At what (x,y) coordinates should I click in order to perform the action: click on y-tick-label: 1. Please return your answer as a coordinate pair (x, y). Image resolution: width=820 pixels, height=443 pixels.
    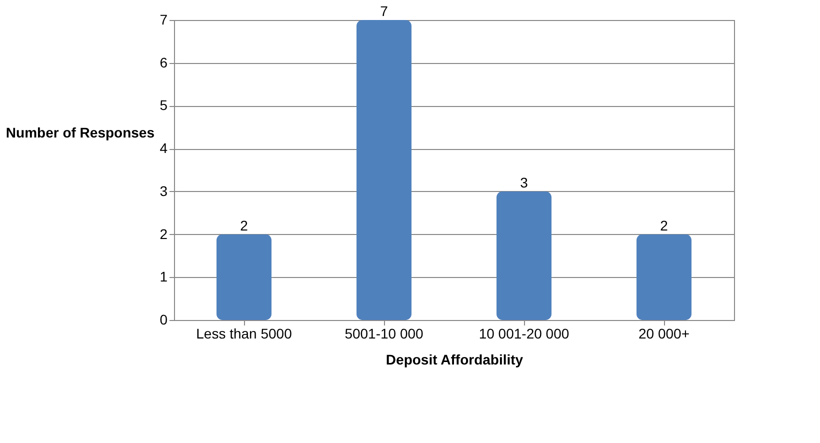
    Looking at the image, I should click on (164, 276).